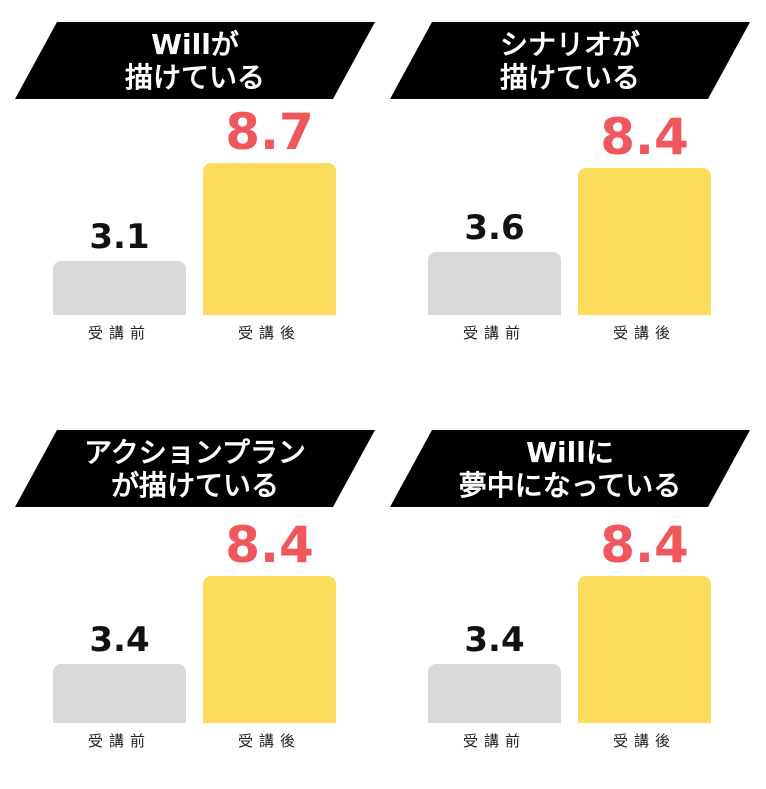 The width and height of the screenshot is (766, 789). I want to click on title-banner: シナリオが 描けている, so click(570, 60).